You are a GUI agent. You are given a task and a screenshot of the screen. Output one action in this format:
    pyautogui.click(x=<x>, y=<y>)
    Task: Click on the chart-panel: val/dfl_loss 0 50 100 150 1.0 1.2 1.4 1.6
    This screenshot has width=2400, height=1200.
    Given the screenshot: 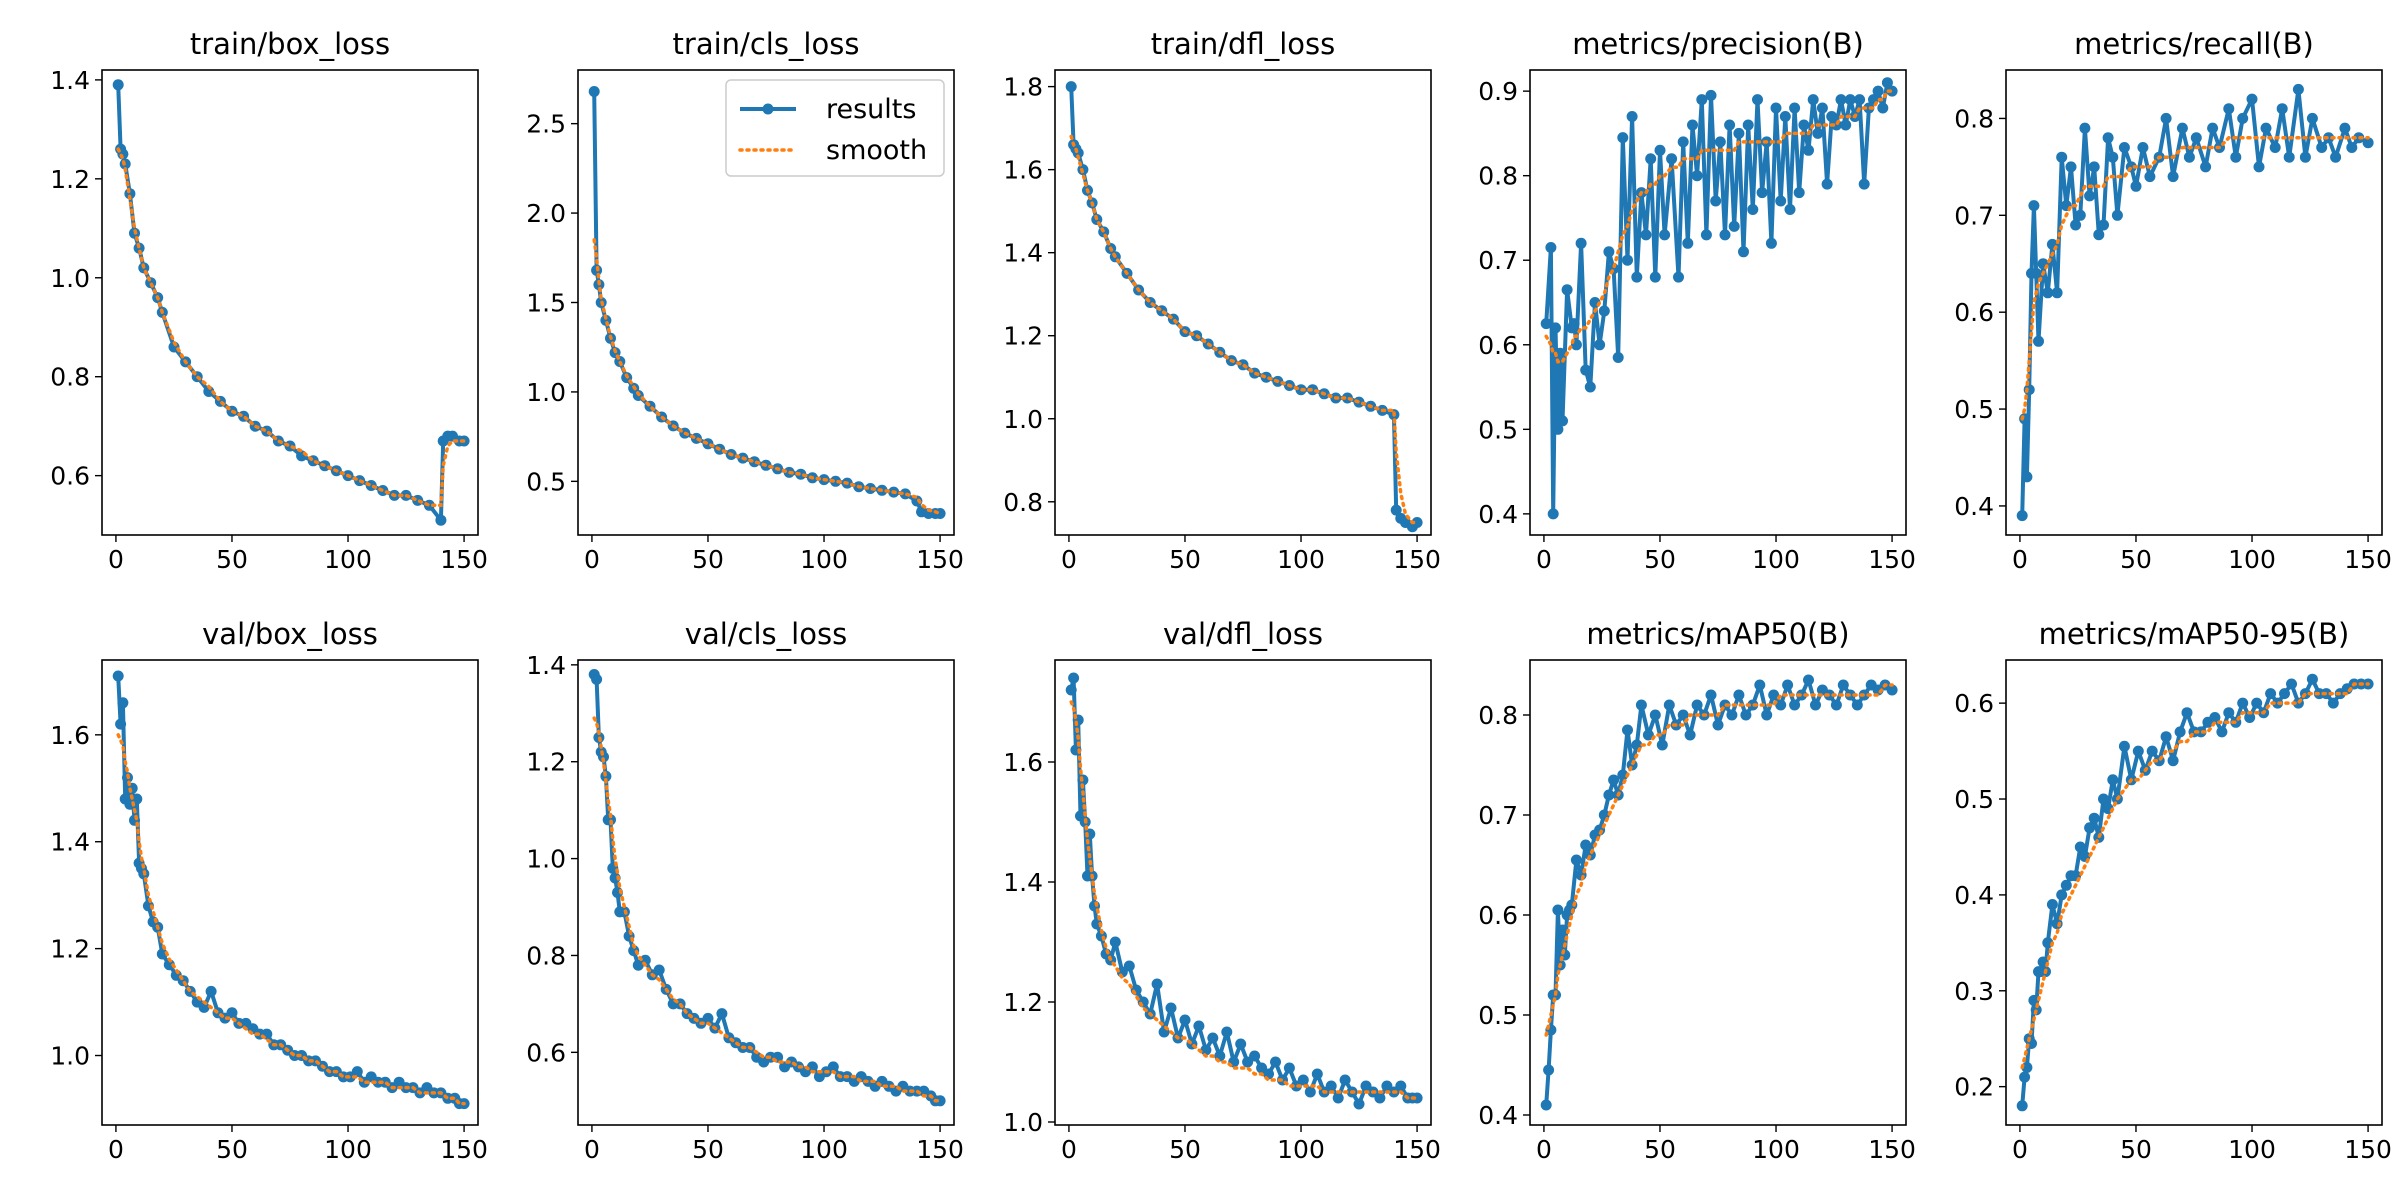 What is the action you would take?
    pyautogui.click(x=1222, y=890)
    